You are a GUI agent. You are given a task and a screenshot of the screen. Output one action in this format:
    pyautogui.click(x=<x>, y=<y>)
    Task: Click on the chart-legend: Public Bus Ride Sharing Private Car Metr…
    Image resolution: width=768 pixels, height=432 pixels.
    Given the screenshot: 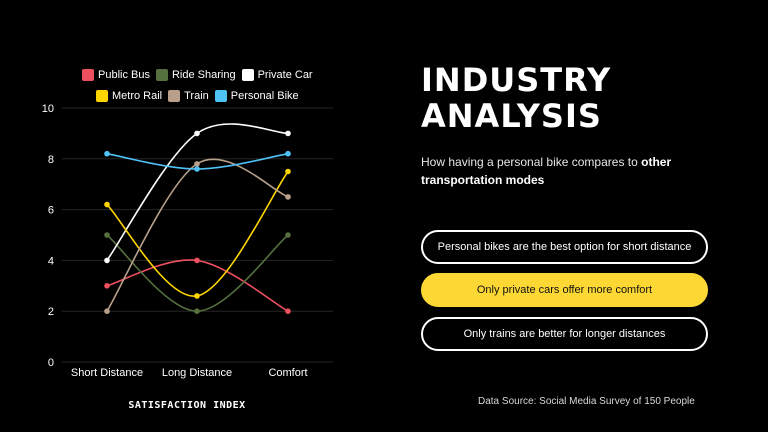 What is the action you would take?
    pyautogui.click(x=202, y=85)
    